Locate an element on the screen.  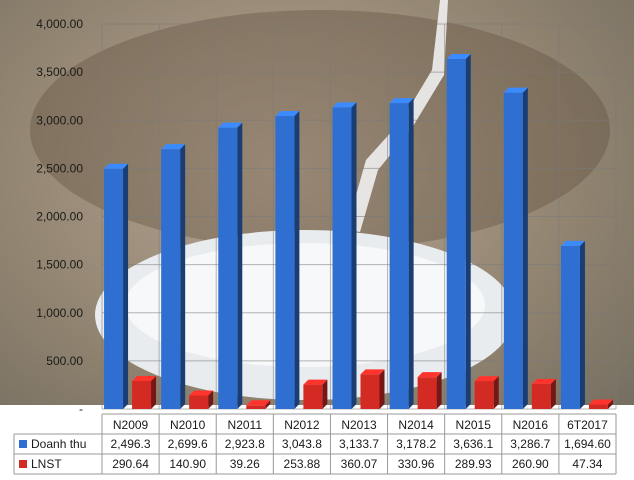
bar-doanh-thu-n2016 is located at coordinates (515, 248).